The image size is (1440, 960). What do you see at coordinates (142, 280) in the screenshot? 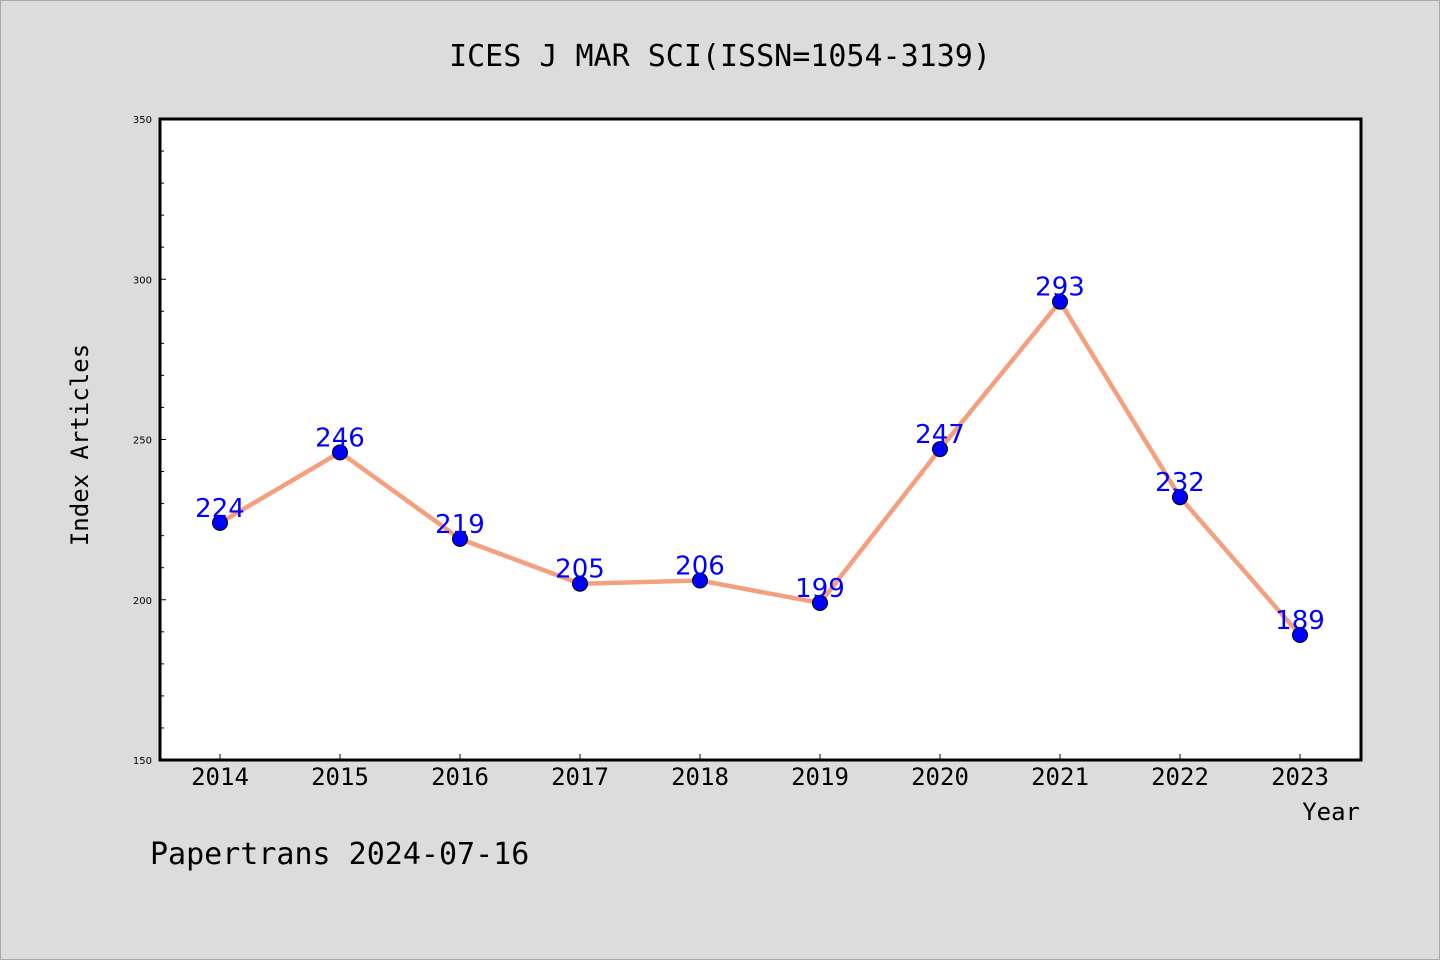
I see `y-tick-label: 300` at bounding box center [142, 280].